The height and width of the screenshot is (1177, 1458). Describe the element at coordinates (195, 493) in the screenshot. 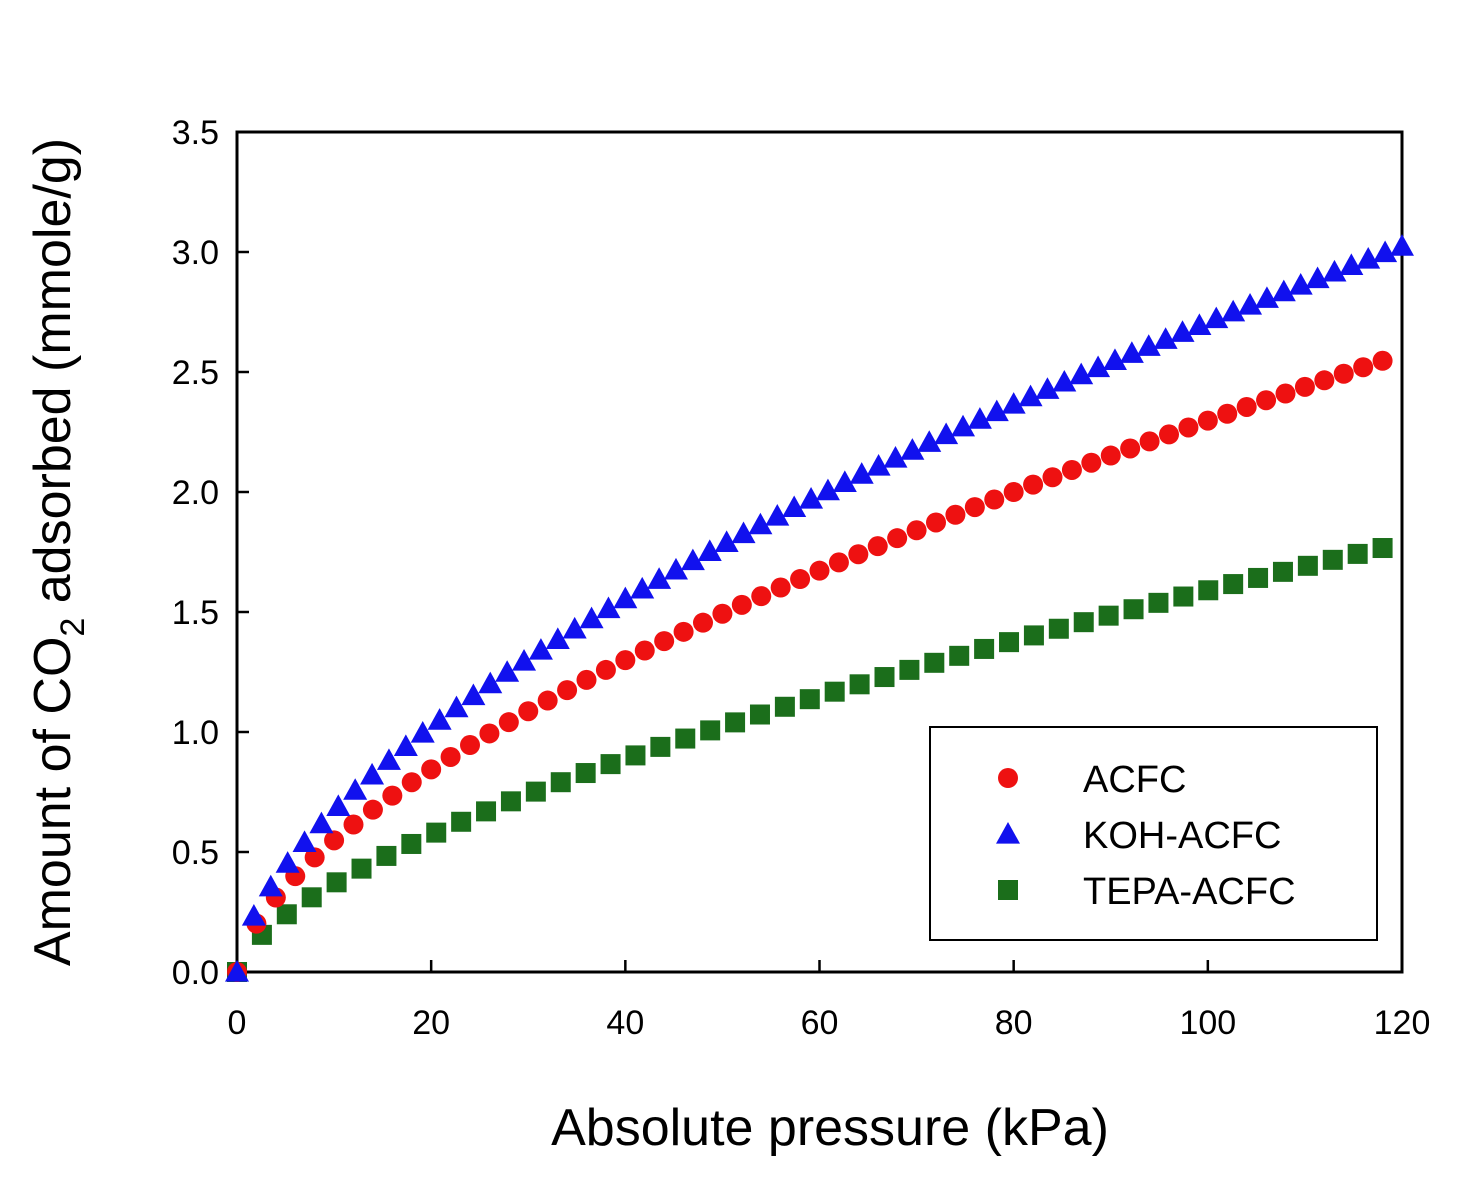

I see `y-tick-label: 2.0` at that location.